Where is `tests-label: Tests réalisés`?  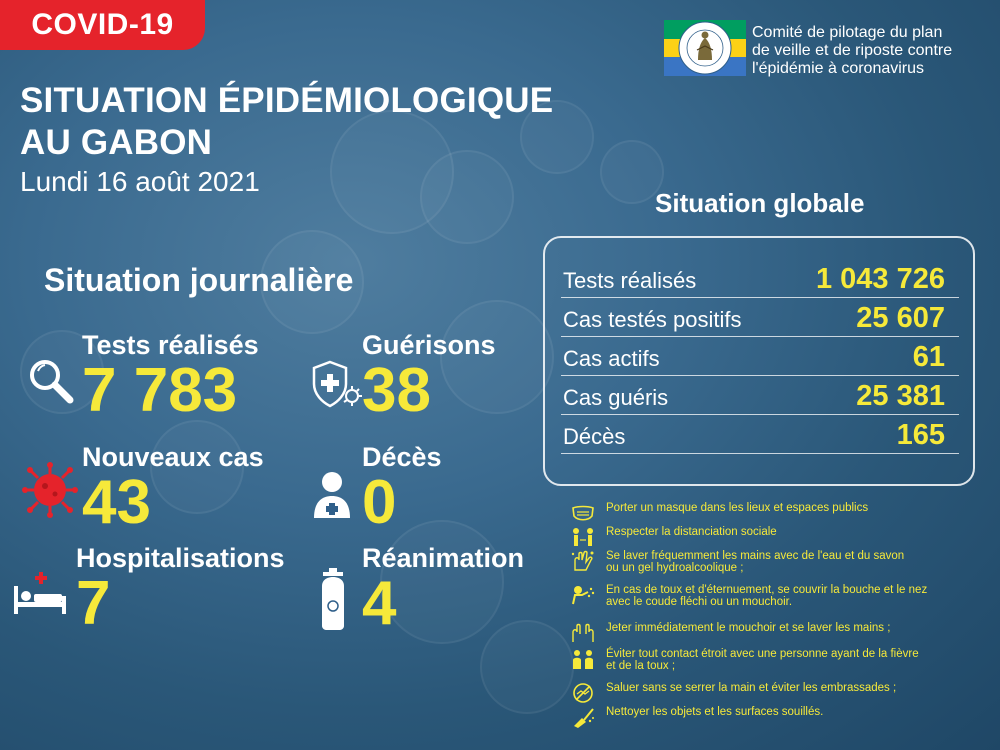
tests-label: Tests réalisés is located at coordinates (170, 345).